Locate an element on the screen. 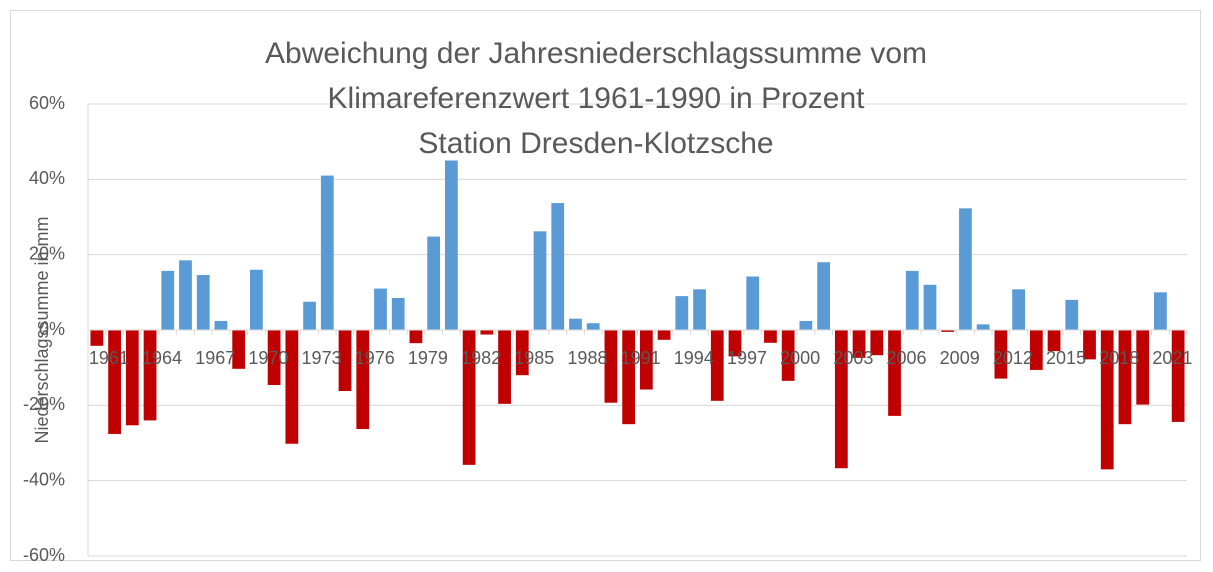  x-tick-label: 1982 is located at coordinates (481, 358).